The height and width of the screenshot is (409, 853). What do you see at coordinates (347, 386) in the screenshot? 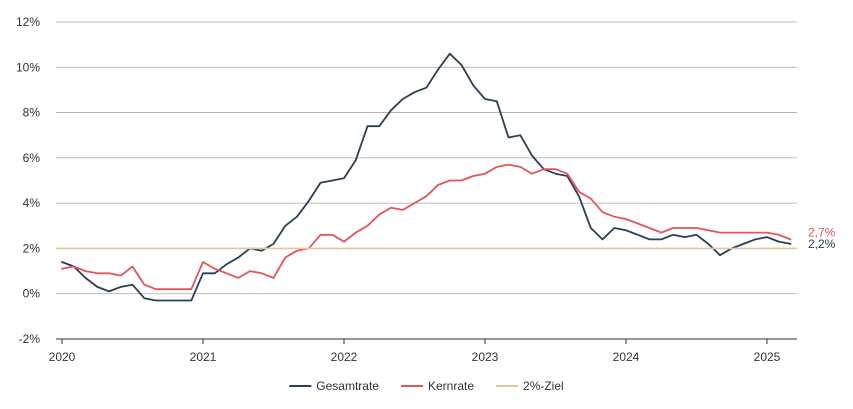
I see `legend-label: Gesamtrate` at bounding box center [347, 386].